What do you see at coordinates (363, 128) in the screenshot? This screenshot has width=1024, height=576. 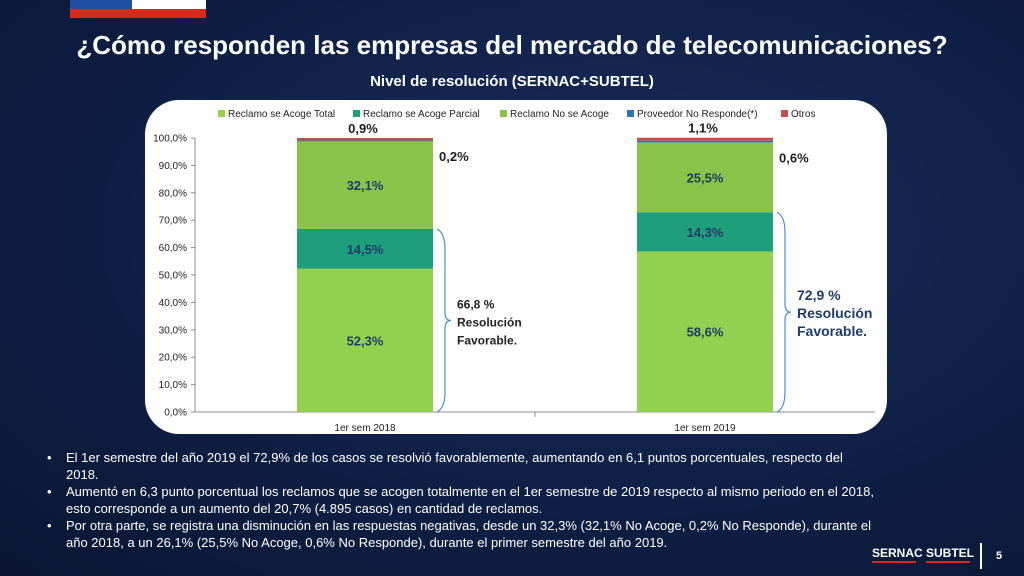 I see `data-label: 0,9%` at bounding box center [363, 128].